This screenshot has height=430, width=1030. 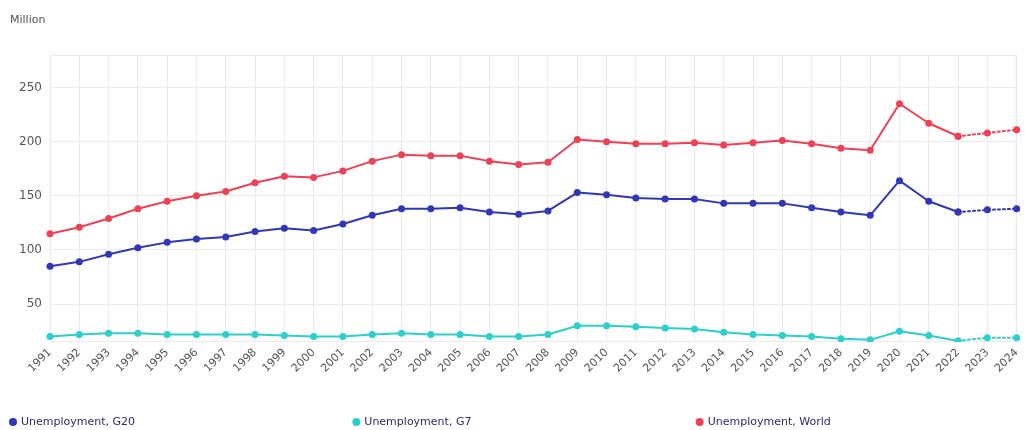 What do you see at coordinates (78, 421) in the screenshot?
I see `legend-label: Unemployment, G20` at bounding box center [78, 421].